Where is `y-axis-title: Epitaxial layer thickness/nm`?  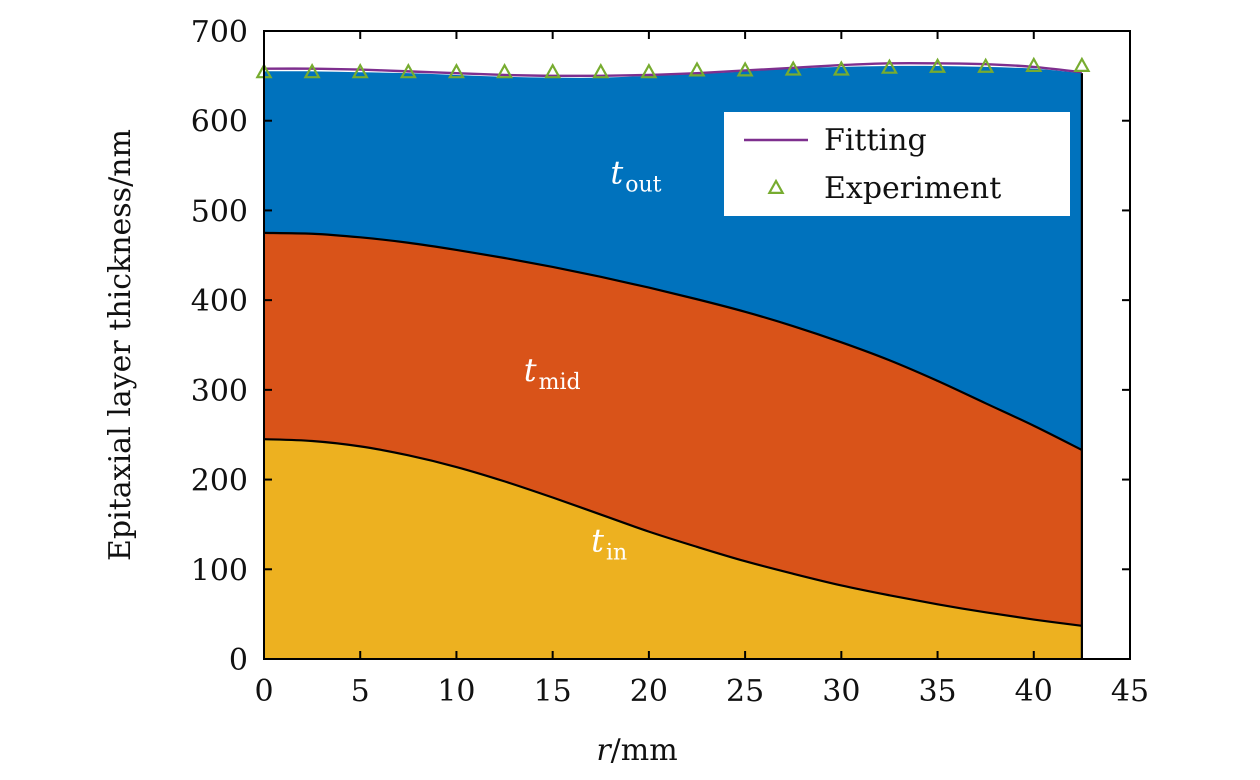
y-axis-title: Epitaxial layer thickness/nm is located at coordinates (120, 345).